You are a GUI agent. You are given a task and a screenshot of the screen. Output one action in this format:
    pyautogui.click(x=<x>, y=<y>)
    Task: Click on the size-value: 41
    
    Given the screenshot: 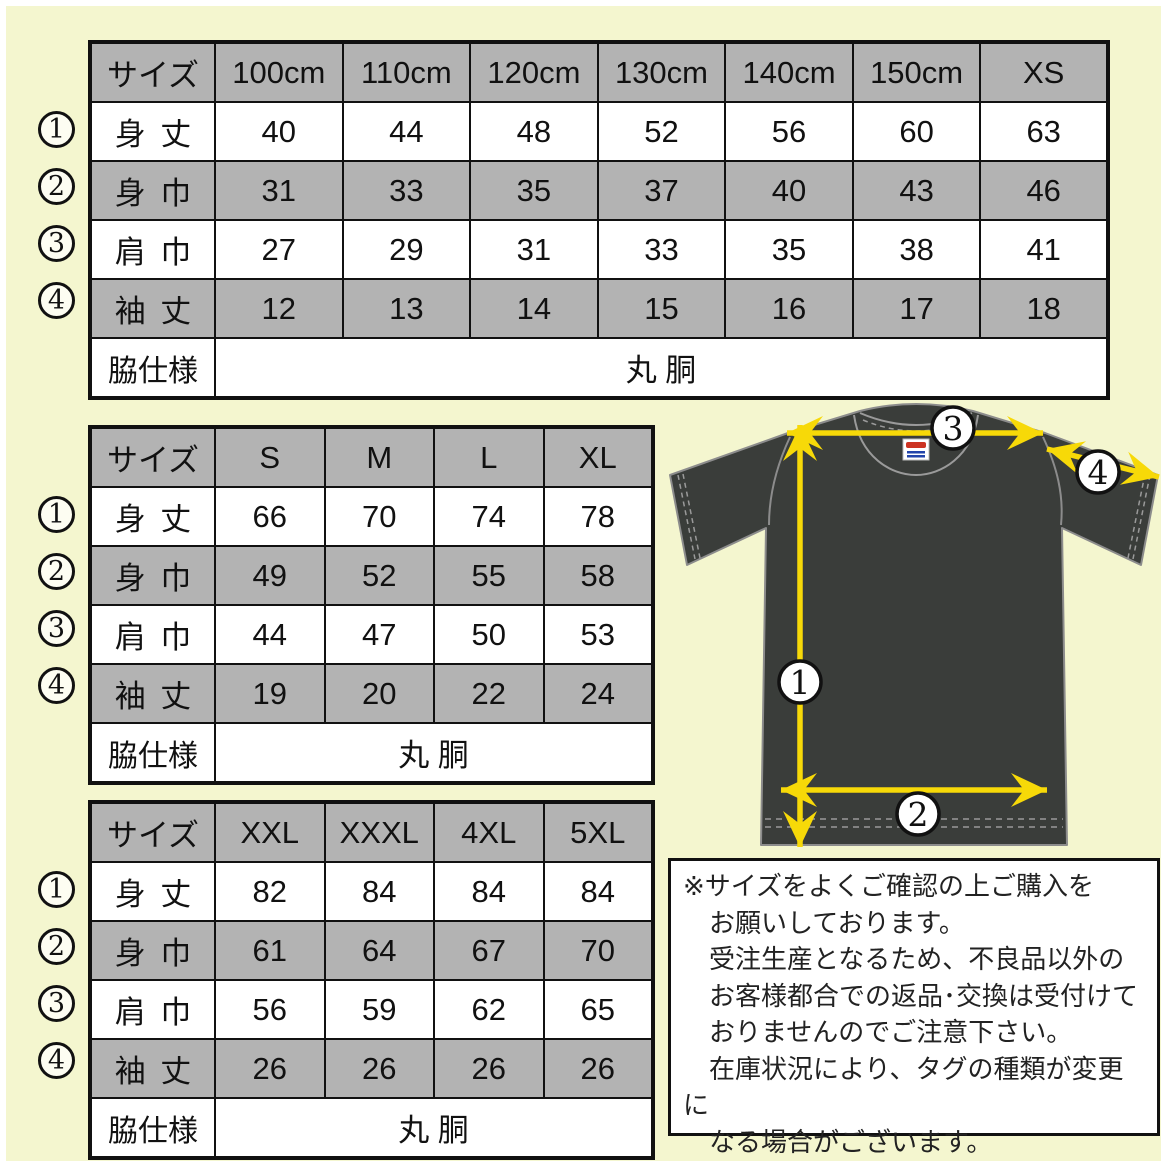 What is the action you would take?
    pyautogui.click(x=1044, y=249)
    